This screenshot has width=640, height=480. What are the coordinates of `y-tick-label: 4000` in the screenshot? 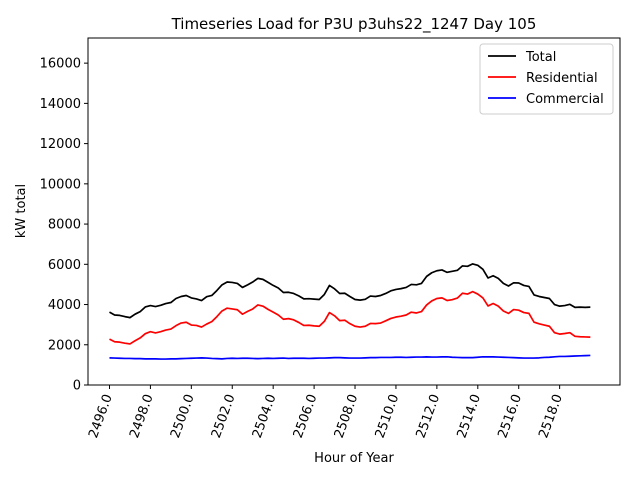 It's located at (64, 305).